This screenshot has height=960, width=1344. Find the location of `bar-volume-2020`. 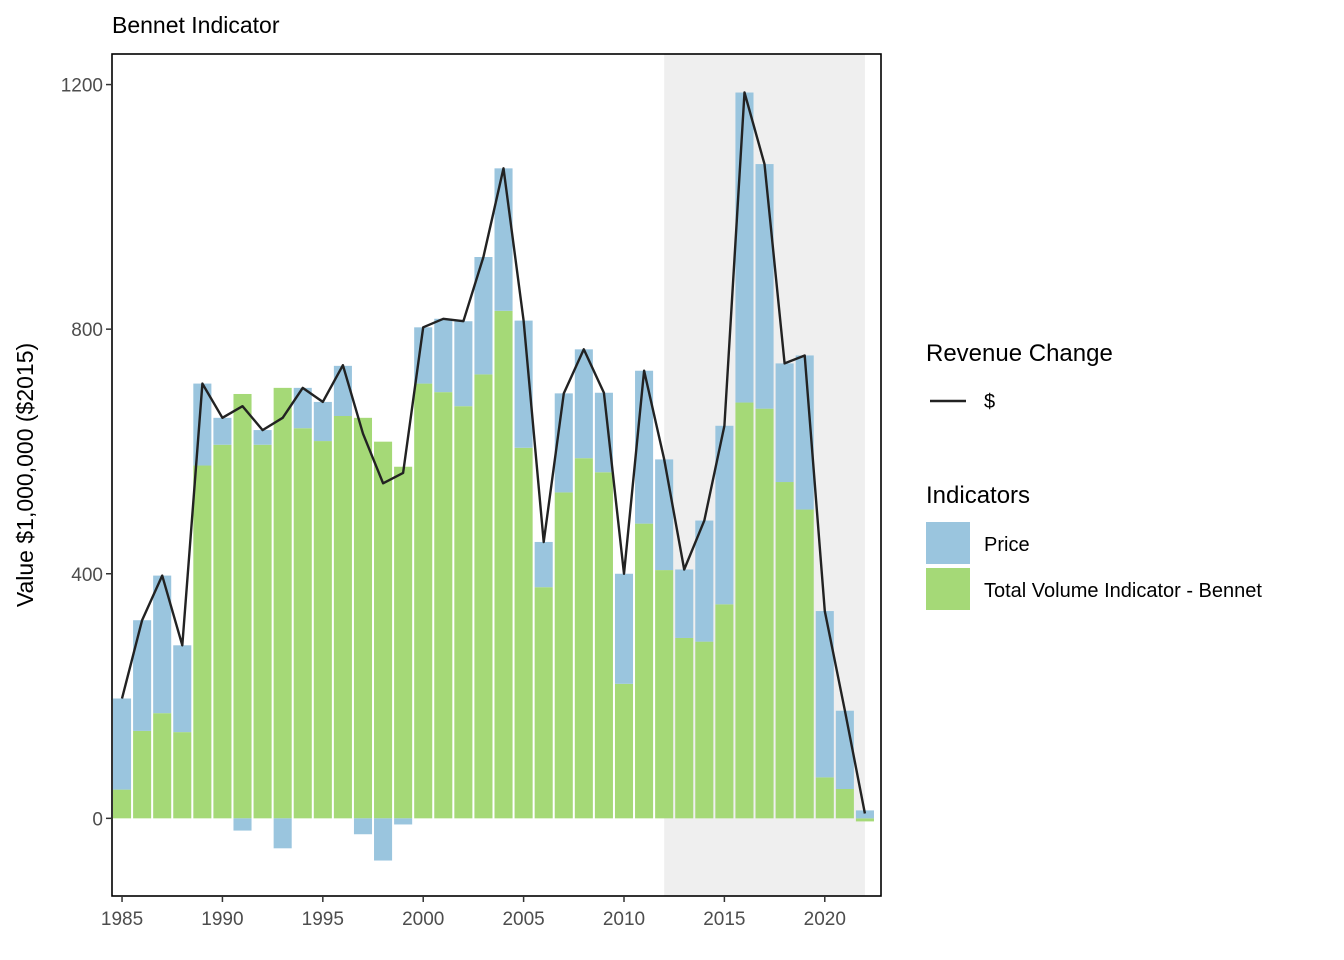

bar-volume-2020 is located at coordinates (824, 798).